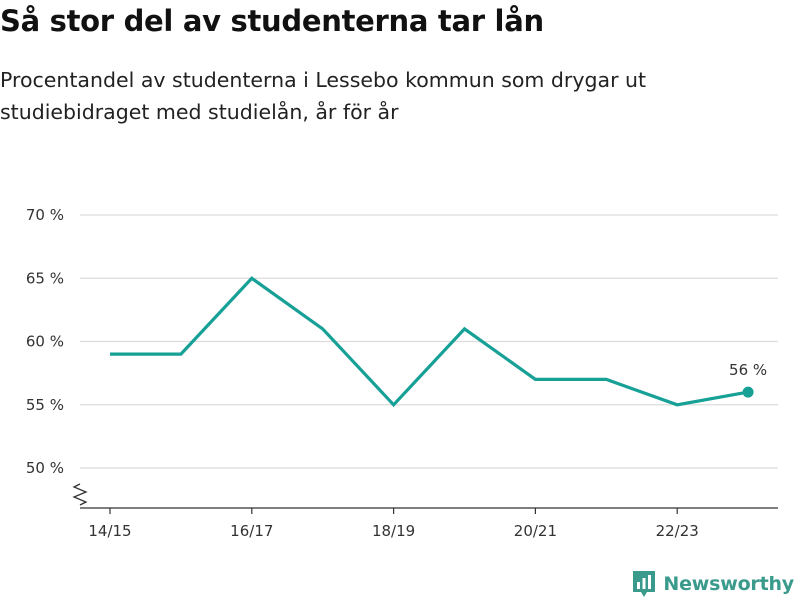 The width and height of the screenshot is (800, 600). I want to click on y-tick-label: 60 %, so click(45, 342).